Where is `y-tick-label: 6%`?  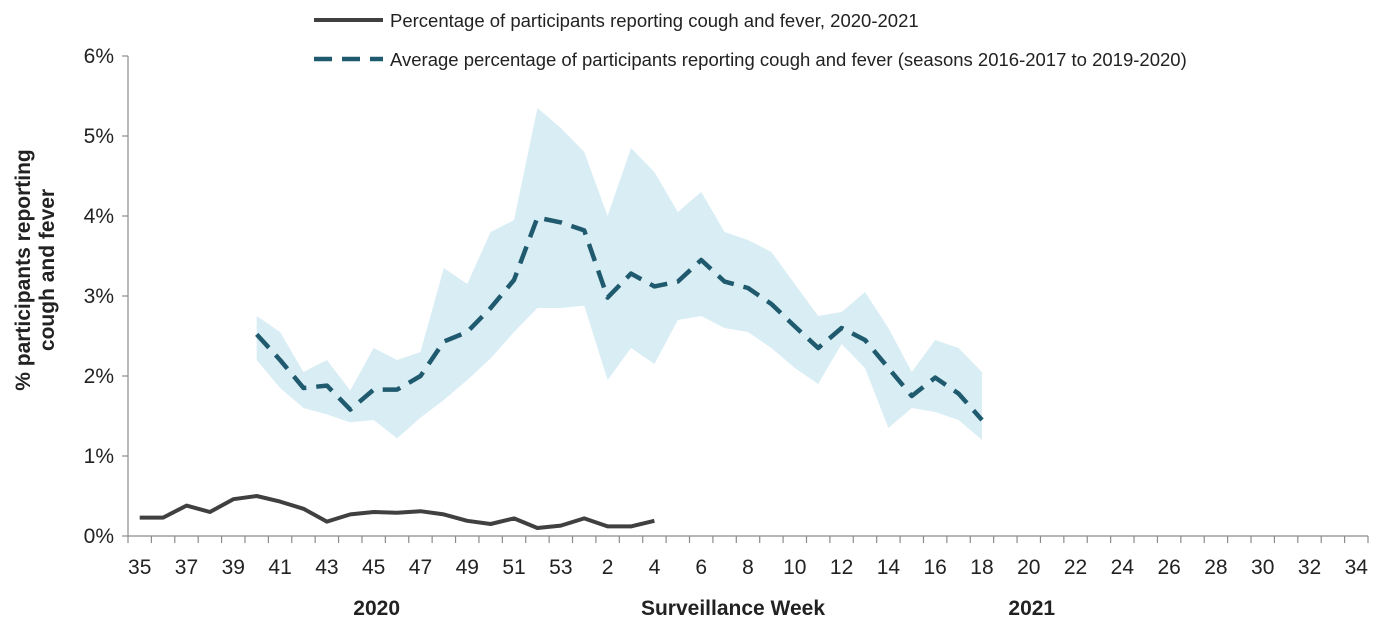
y-tick-label: 6% is located at coordinates (99, 56).